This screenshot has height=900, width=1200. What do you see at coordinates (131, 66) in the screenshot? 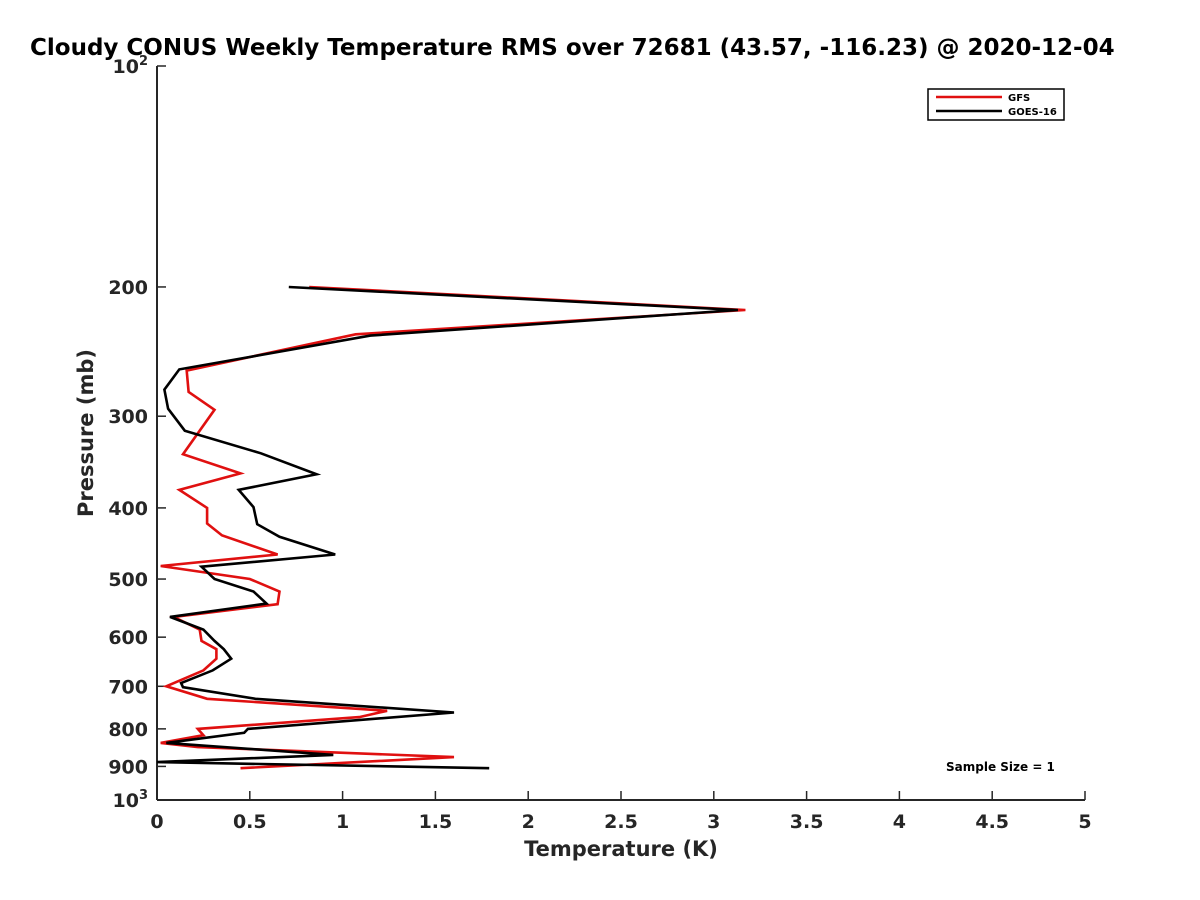
I see `y-tick-label: 10²` at bounding box center [131, 66].